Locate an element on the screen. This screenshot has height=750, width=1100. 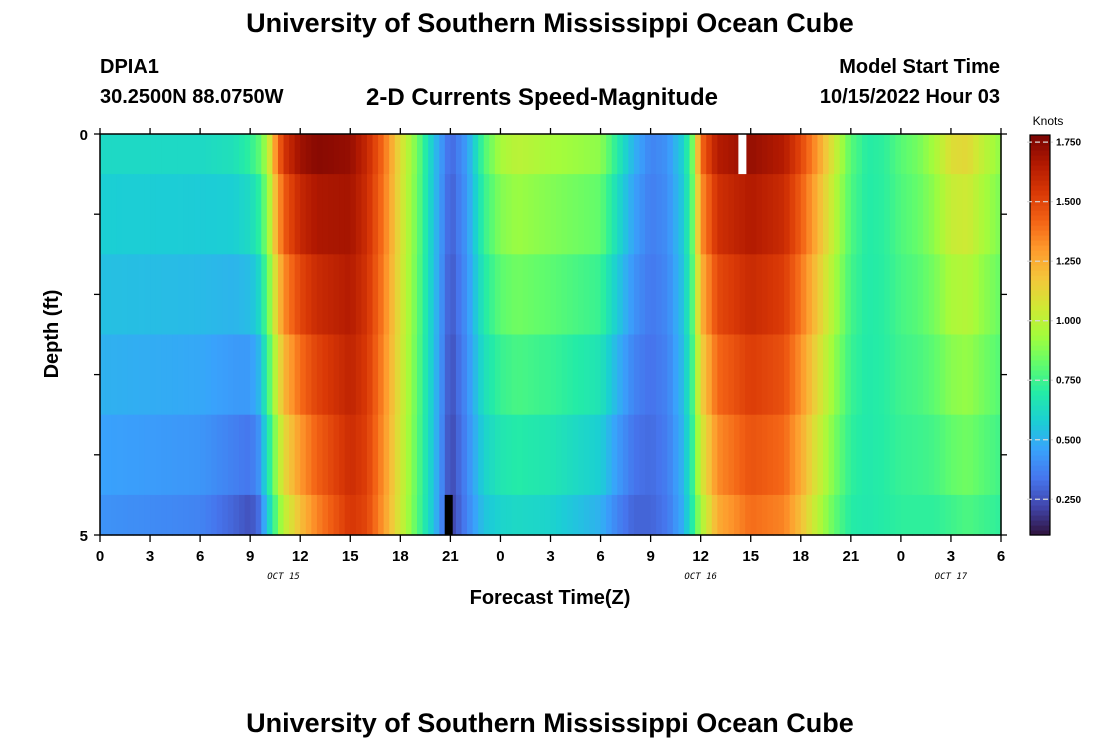
masked-cell is located at coordinates (742, 154).